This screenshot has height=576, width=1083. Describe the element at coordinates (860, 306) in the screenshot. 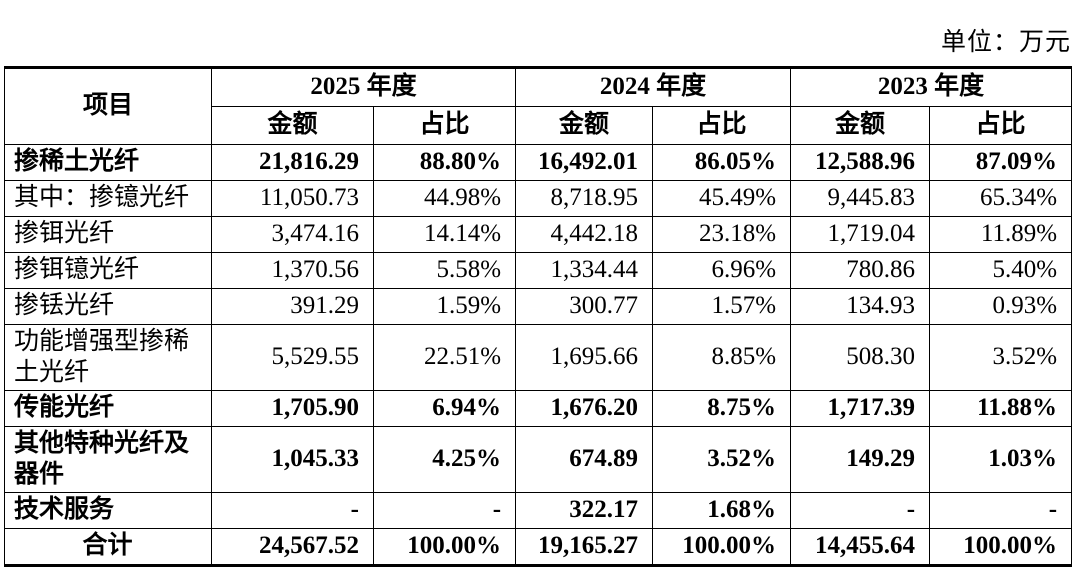

I see `cell-value: 134.93` at that location.